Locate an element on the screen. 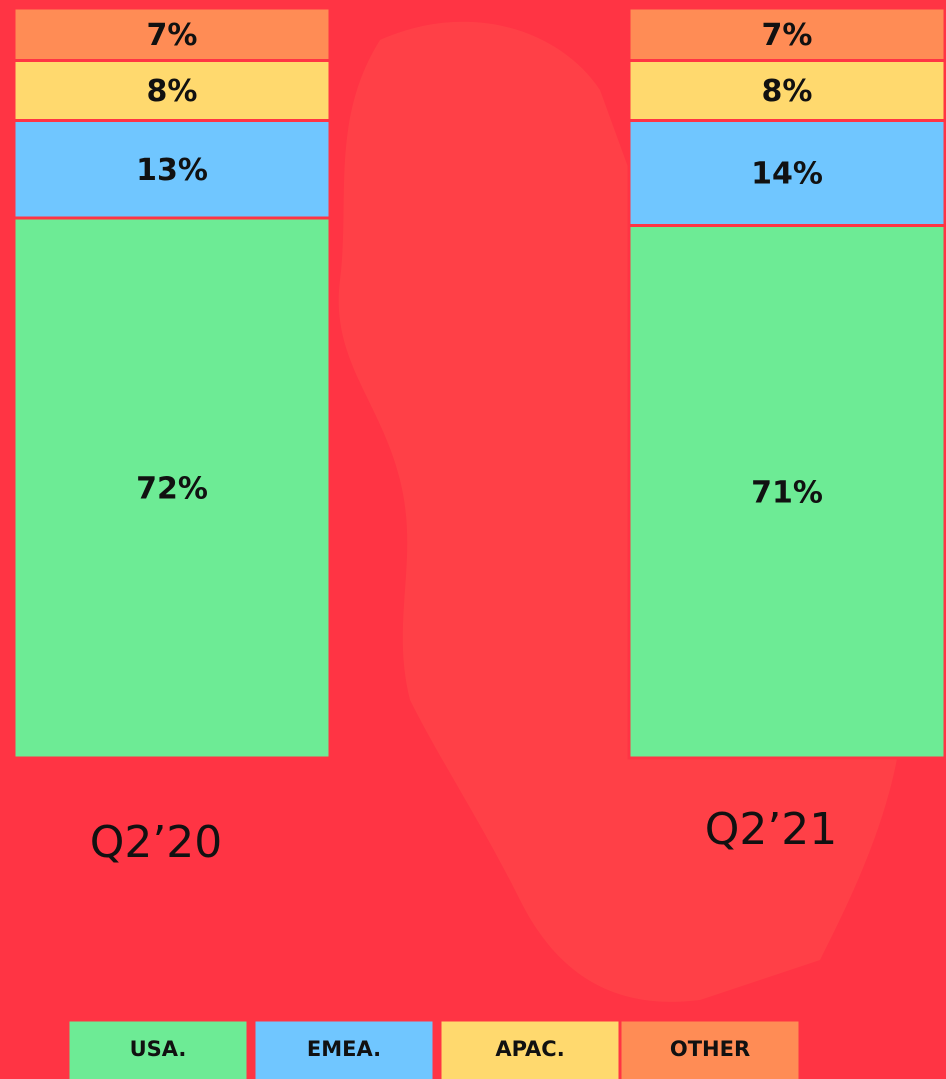 This screenshot has height=1079, width=946. legend-label: USA. is located at coordinates (158, 1049).